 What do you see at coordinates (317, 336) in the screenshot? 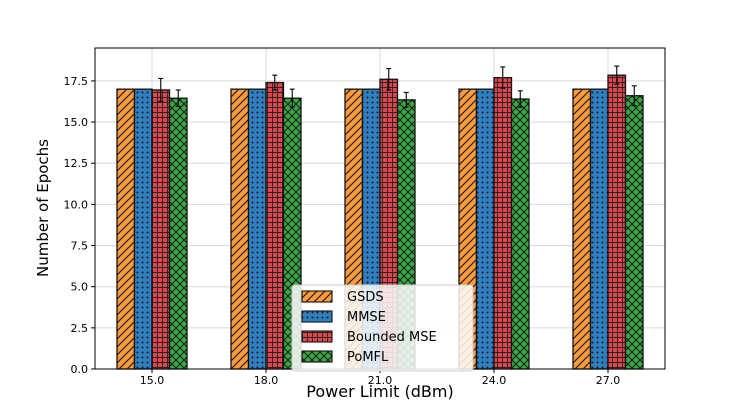
I see `legend-swatch-bounded-mse` at bounding box center [317, 336].